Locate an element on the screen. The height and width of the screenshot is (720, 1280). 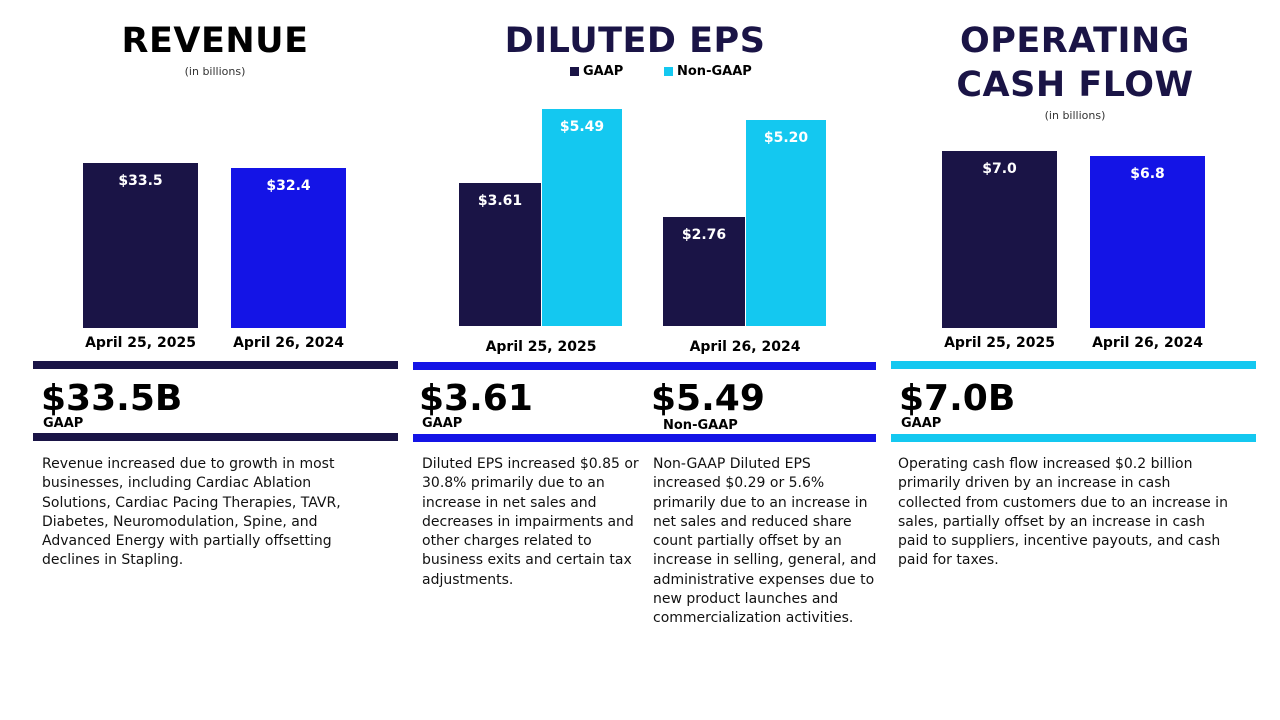
legend-gaap: GAAP is located at coordinates (596, 71).